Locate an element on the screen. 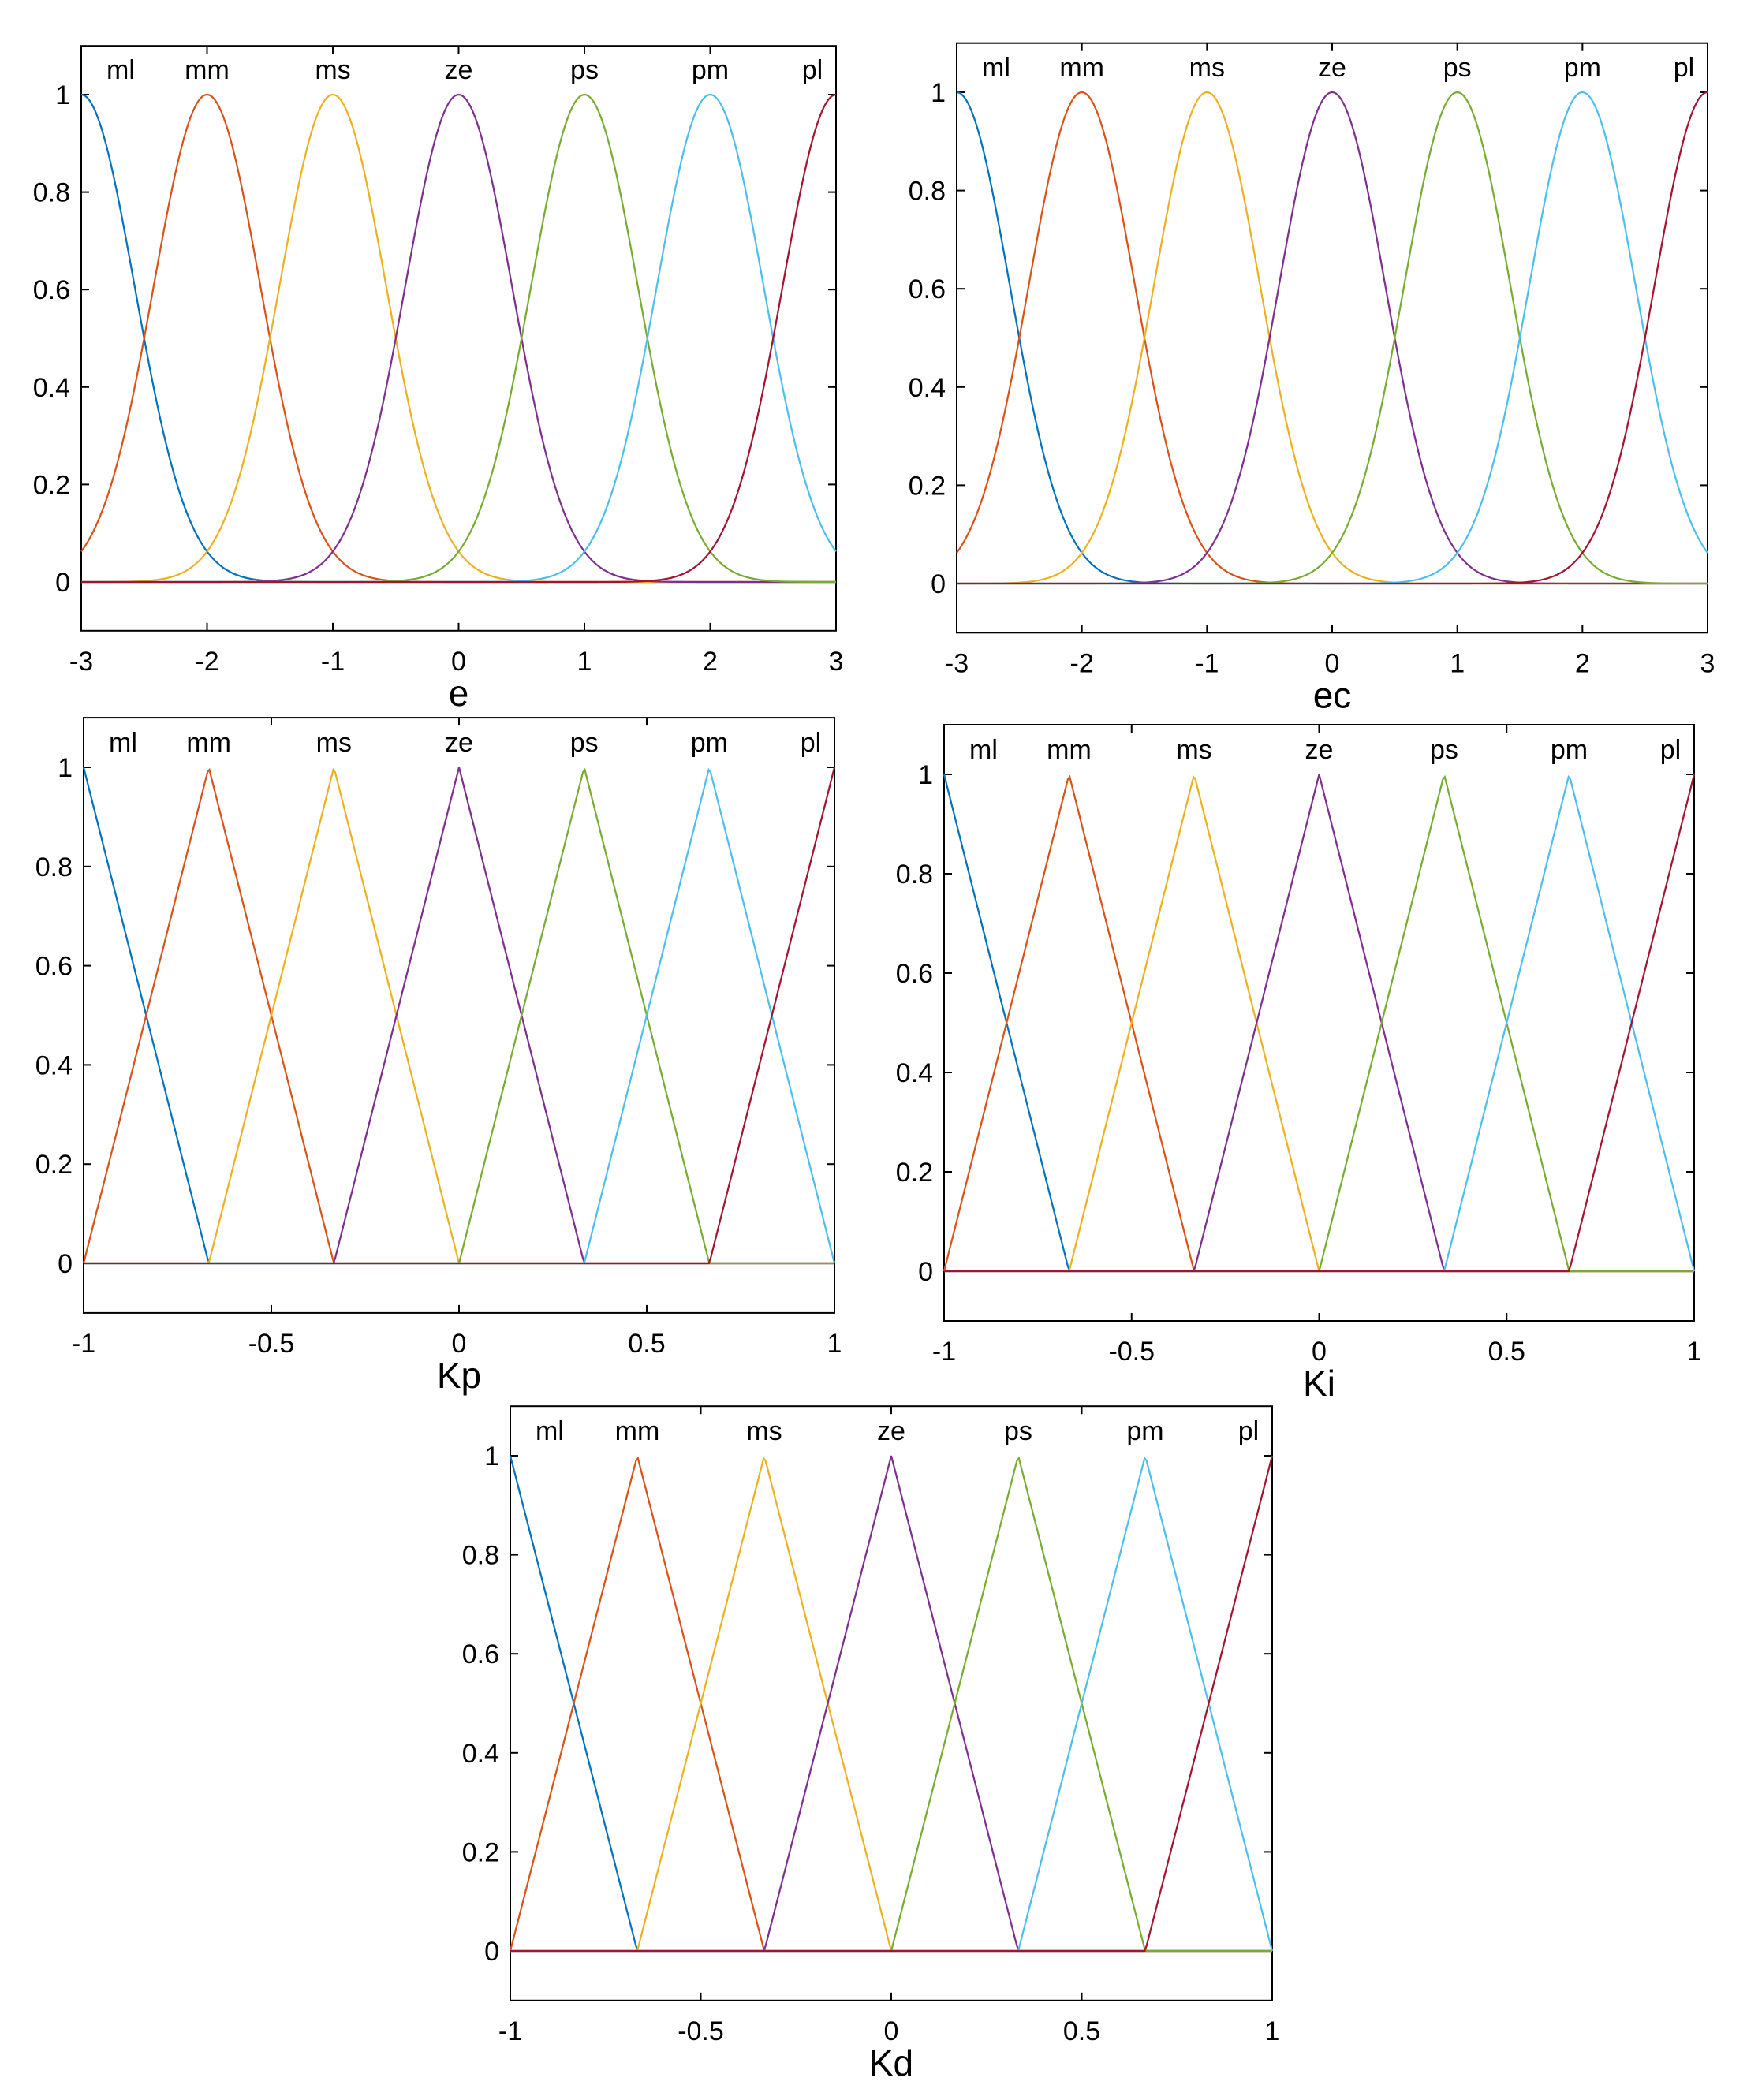 This screenshot has height=2100, width=1747. x-axis-label: ec is located at coordinates (1332, 694).